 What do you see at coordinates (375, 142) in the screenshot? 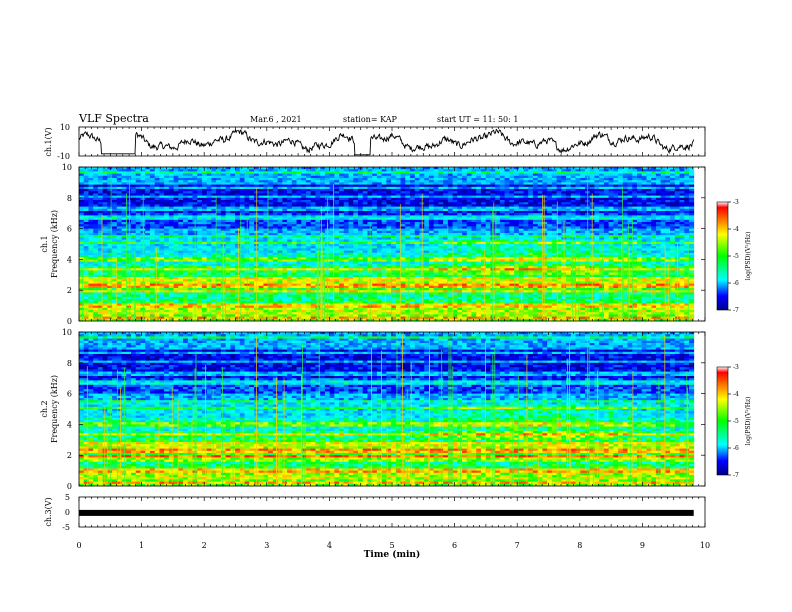
I see `ch1-waveform-panel: 10 -10 ch.1(V)` at bounding box center [375, 142].